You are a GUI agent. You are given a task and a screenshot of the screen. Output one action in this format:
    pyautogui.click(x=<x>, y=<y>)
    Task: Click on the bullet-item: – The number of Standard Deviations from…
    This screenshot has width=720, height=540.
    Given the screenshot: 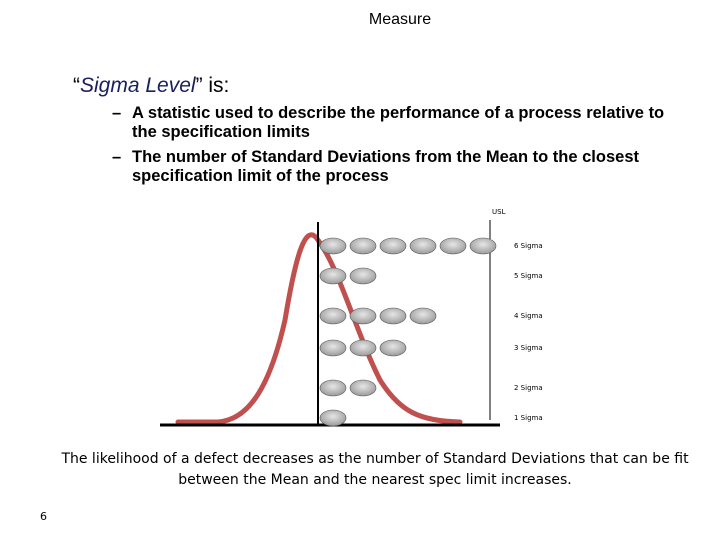 What is the action you would take?
    pyautogui.click(x=392, y=167)
    